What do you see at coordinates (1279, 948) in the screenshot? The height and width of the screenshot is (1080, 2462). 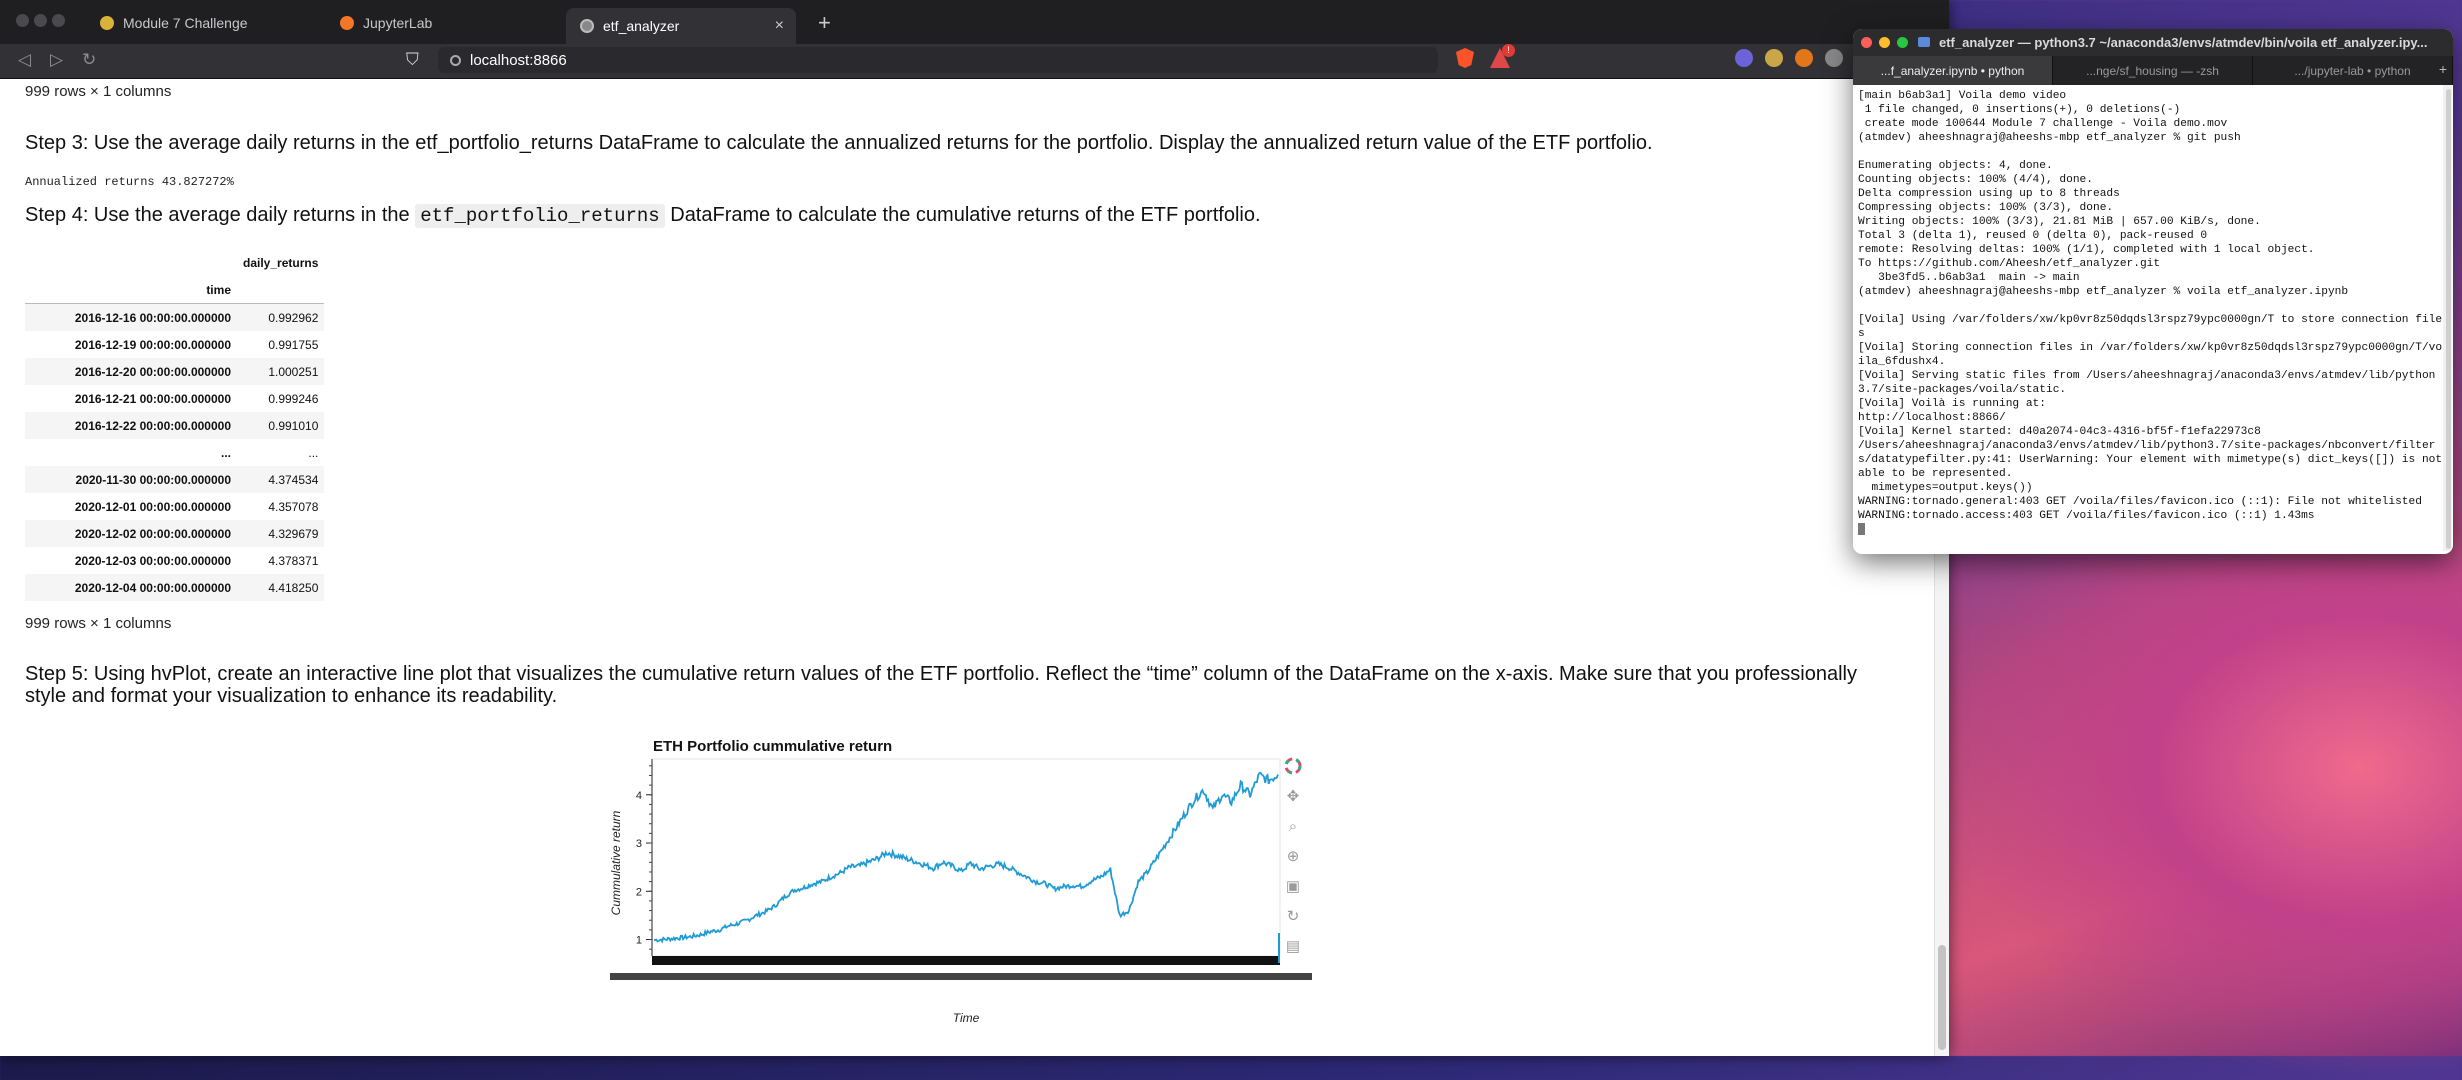 I see `cursor-marker` at bounding box center [1279, 948].